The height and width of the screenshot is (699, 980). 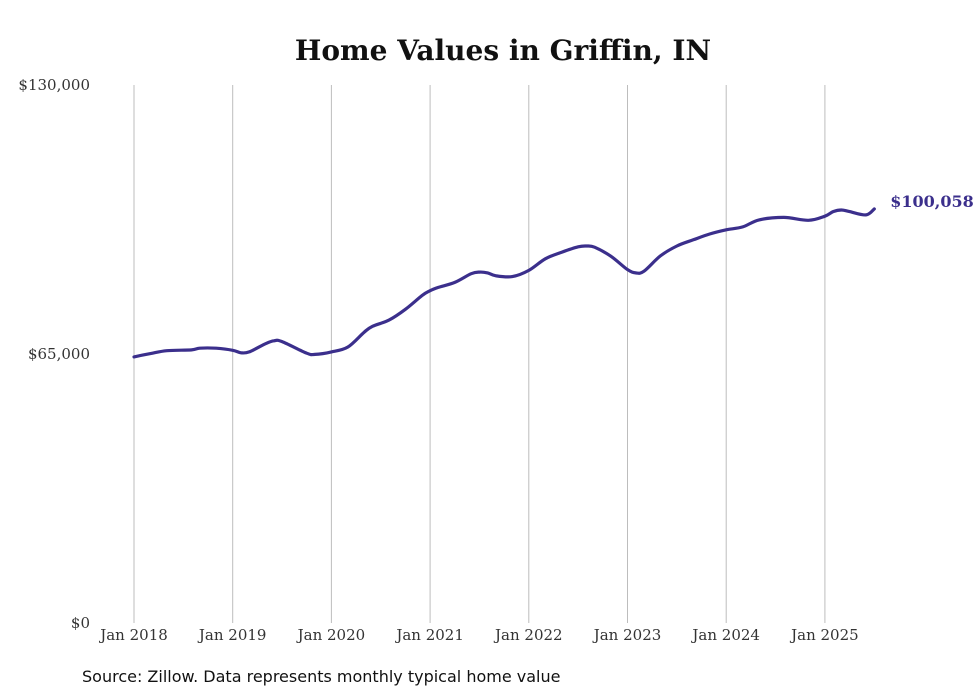 What do you see at coordinates (503, 50) in the screenshot?
I see `chart-title: Home Values in Griffin, IN` at bounding box center [503, 50].